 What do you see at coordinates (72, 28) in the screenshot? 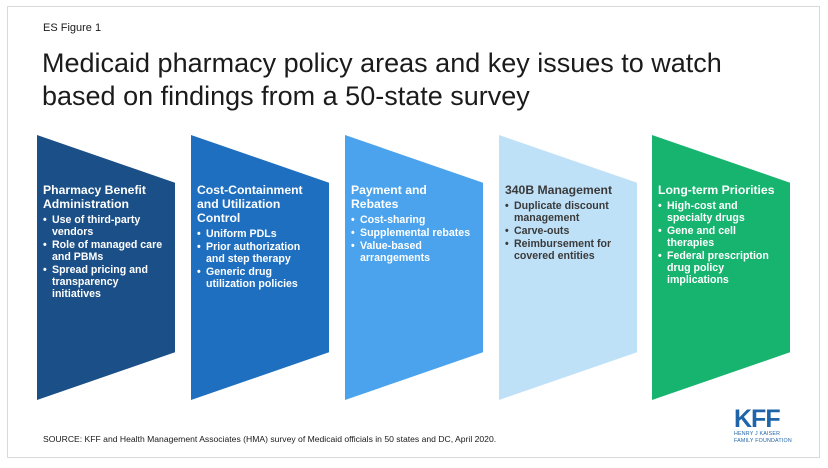
I see `figure-label: ES Figure 1` at bounding box center [72, 28].